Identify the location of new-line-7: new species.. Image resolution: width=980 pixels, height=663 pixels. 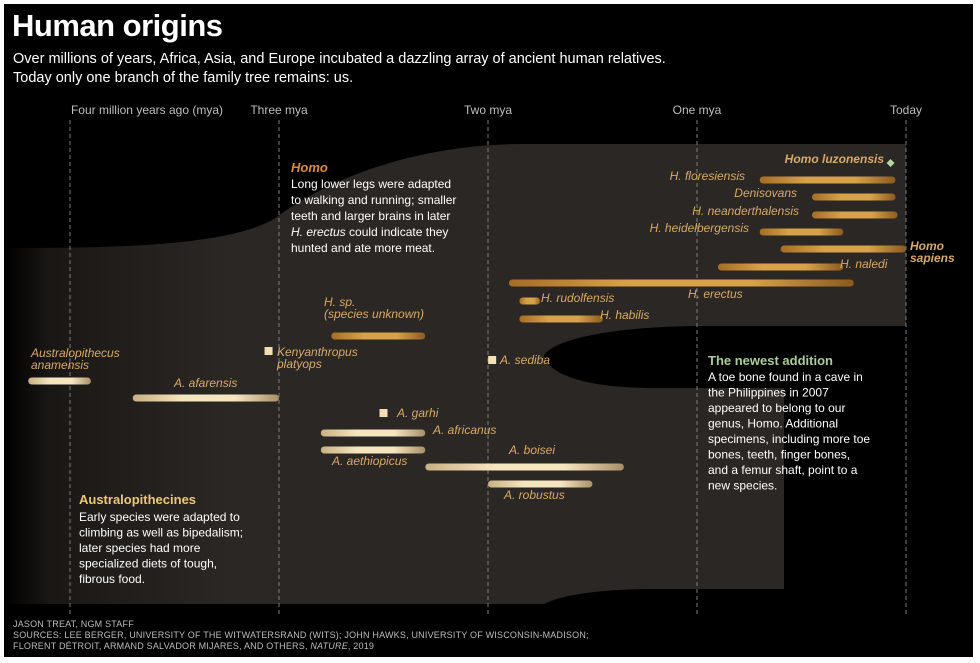
(742, 486).